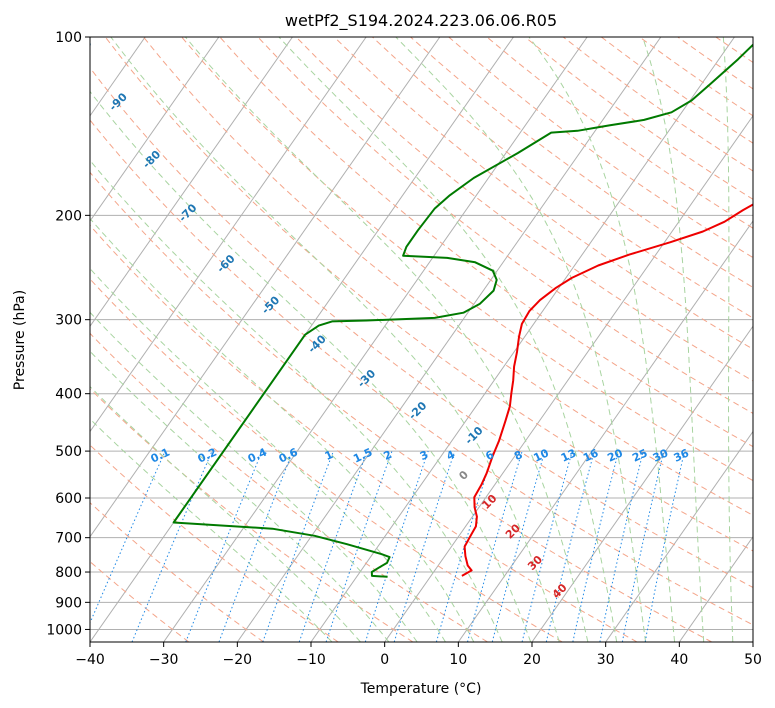 The width and height of the screenshot is (775, 708). I want to click on x-tick-label: 20, so click(532, 660).